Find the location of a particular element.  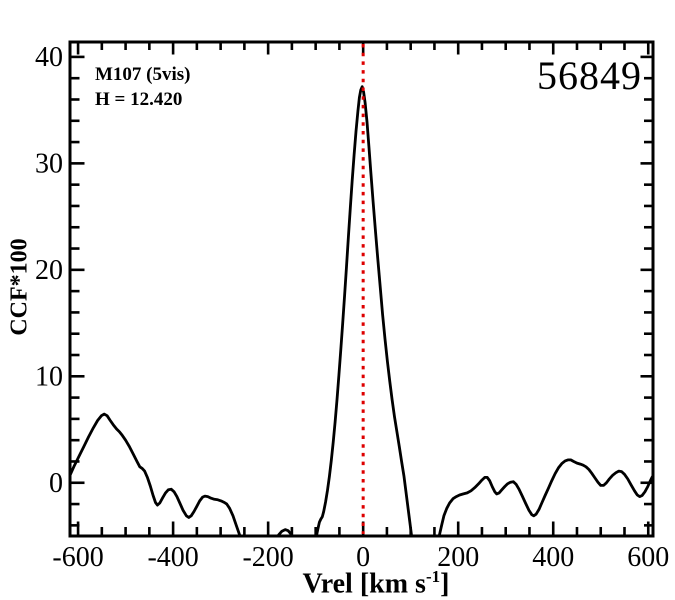

y-tick-label: 20 is located at coordinates (49, 270).